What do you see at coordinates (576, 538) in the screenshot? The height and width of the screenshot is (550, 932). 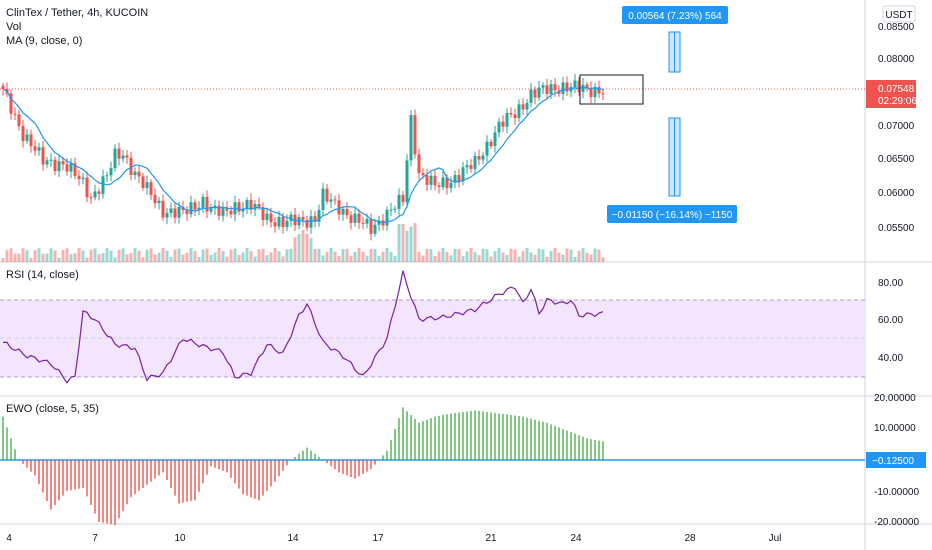 I see `time-tick-6: 24` at bounding box center [576, 538].